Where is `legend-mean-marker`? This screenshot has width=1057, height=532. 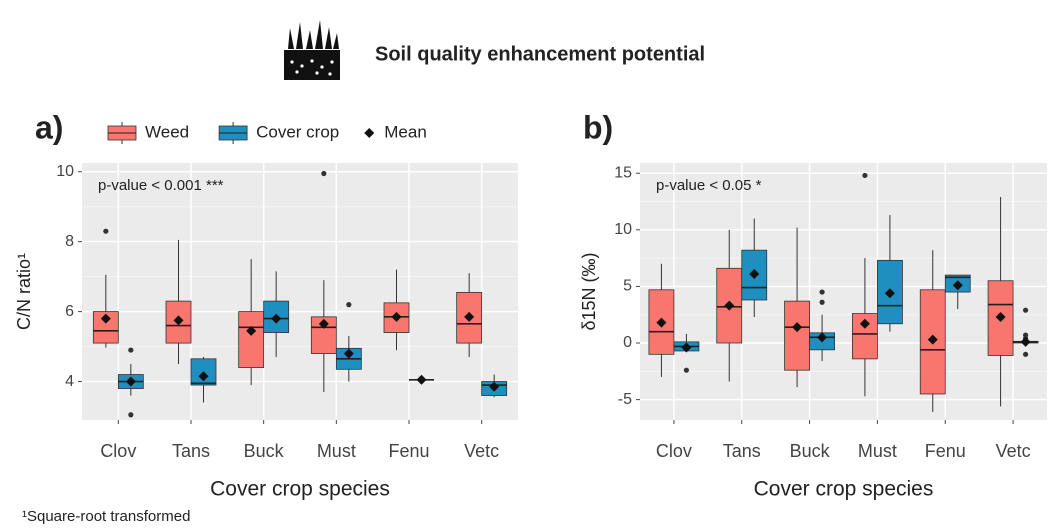 legend-mean-marker is located at coordinates (369, 133).